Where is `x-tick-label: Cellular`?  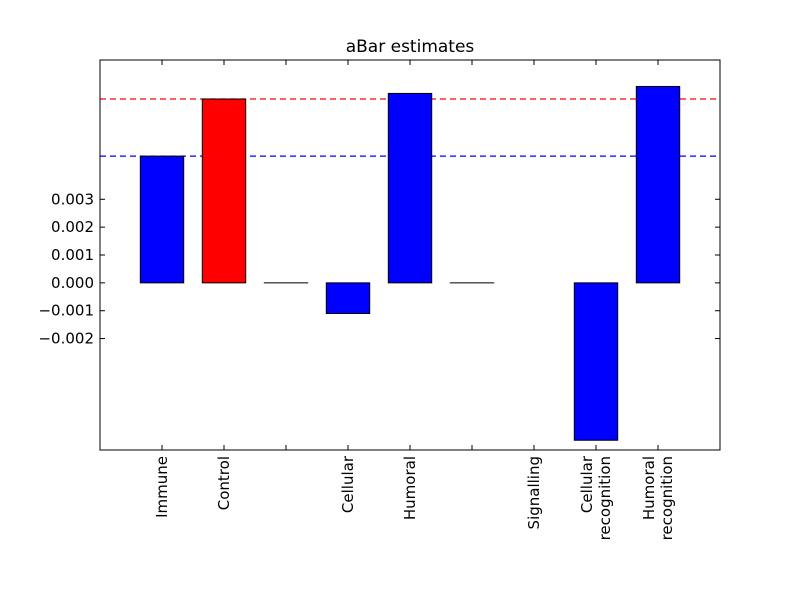 x-tick-label: Cellular is located at coordinates (348, 484).